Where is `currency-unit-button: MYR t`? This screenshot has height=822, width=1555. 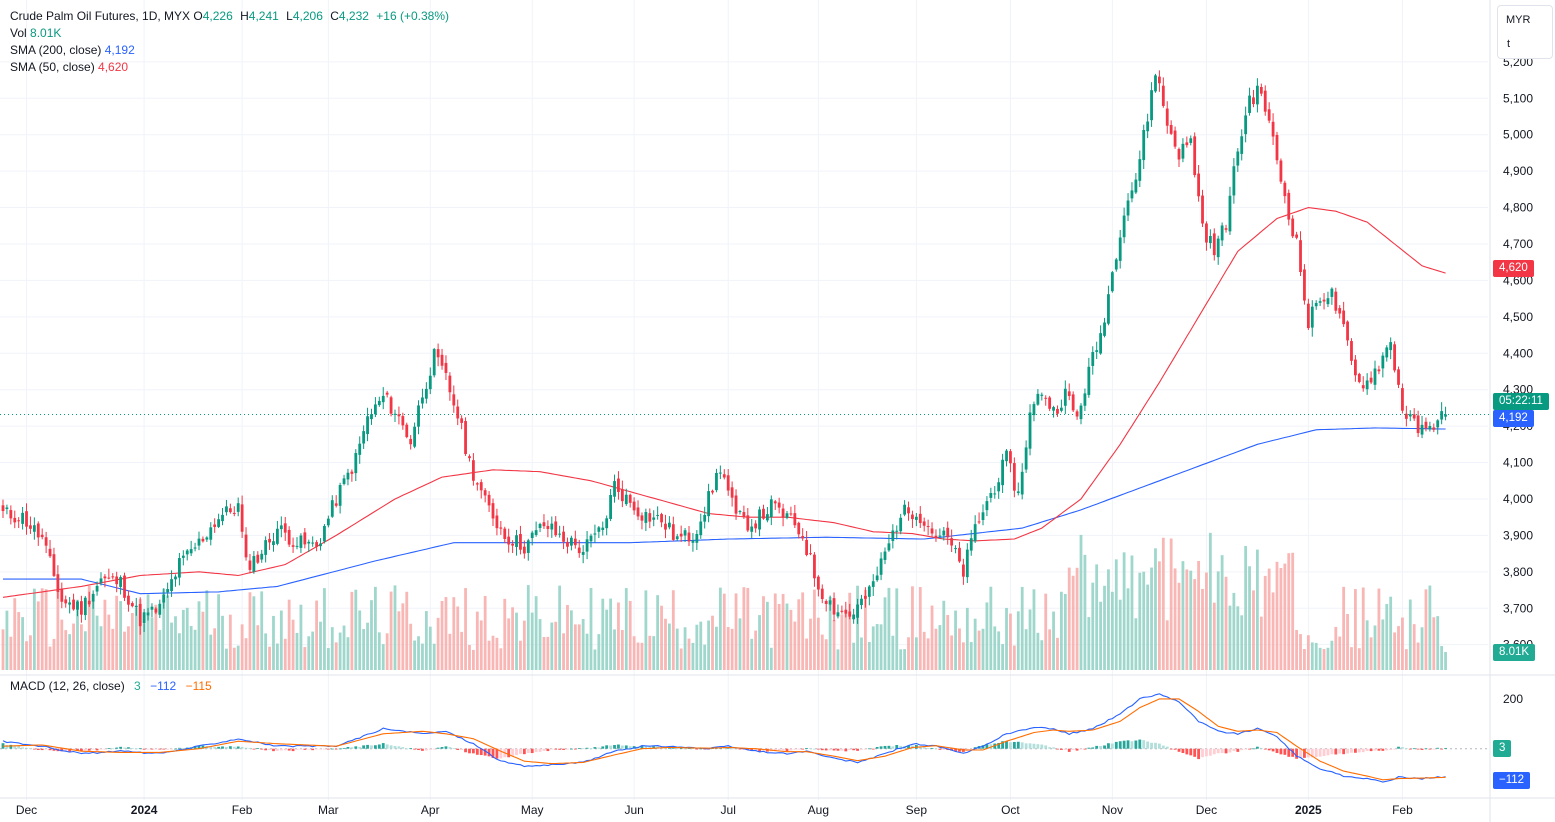
currency-unit-button: MYR t is located at coordinates (1525, 32).